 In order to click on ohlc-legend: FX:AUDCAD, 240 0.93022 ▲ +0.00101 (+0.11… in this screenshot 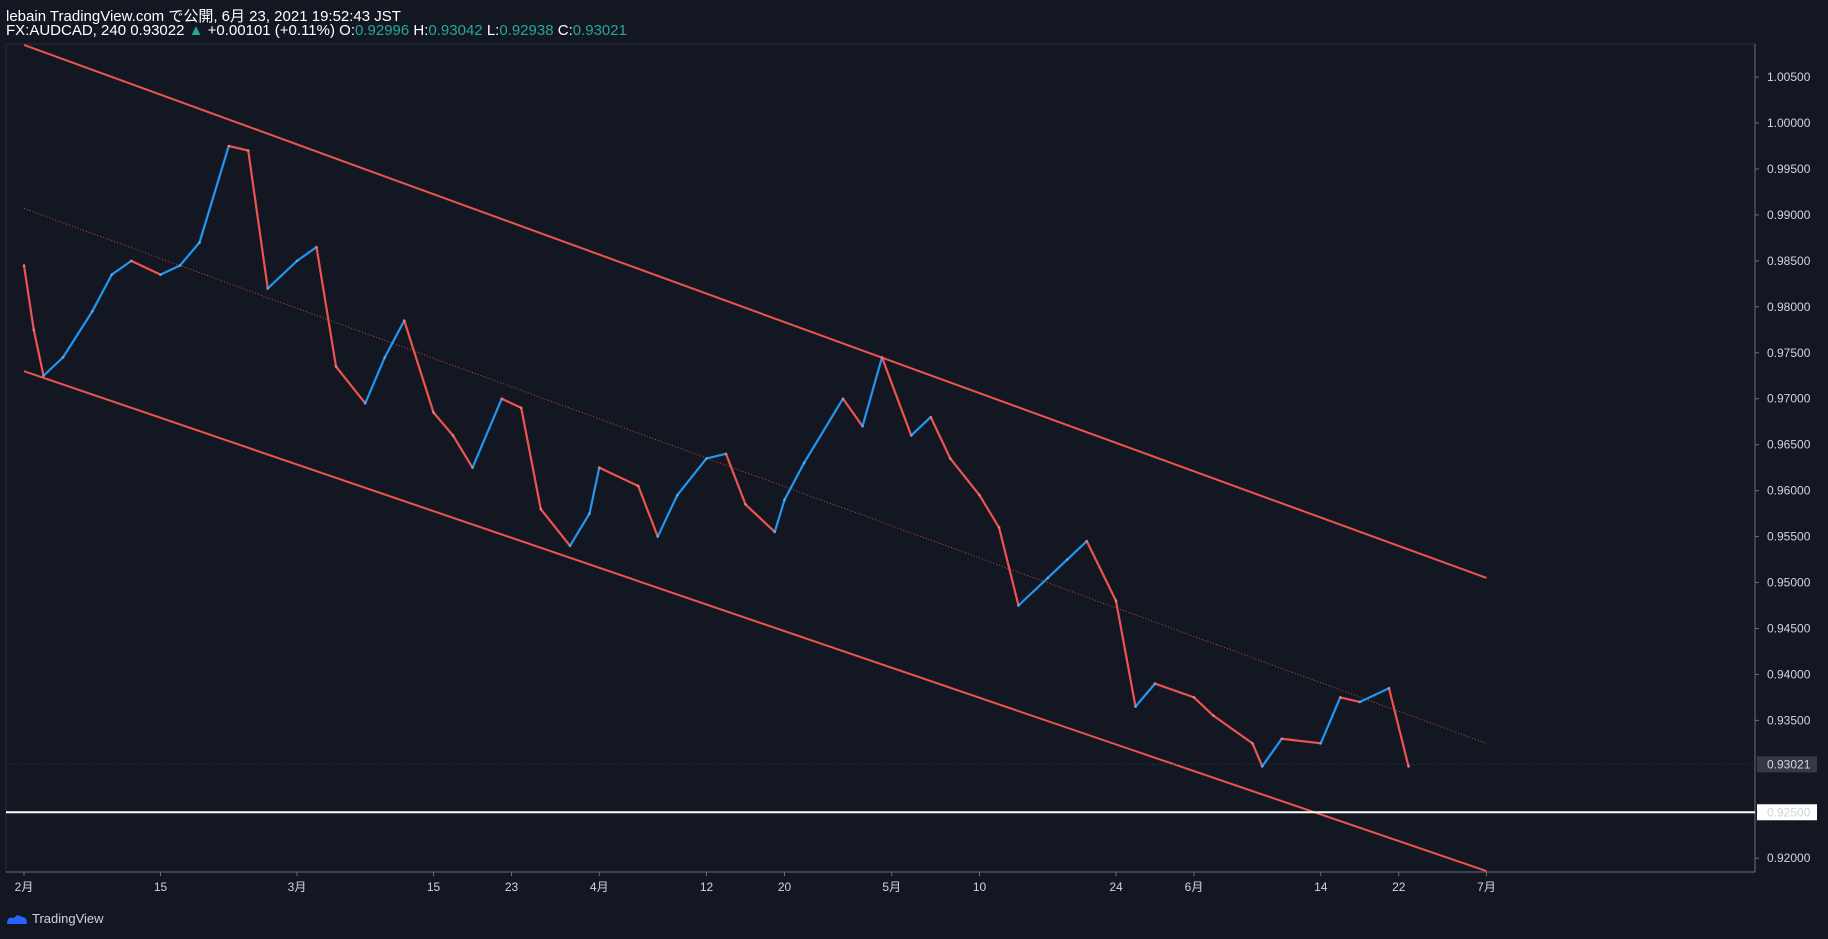, I will do `click(316, 30)`.